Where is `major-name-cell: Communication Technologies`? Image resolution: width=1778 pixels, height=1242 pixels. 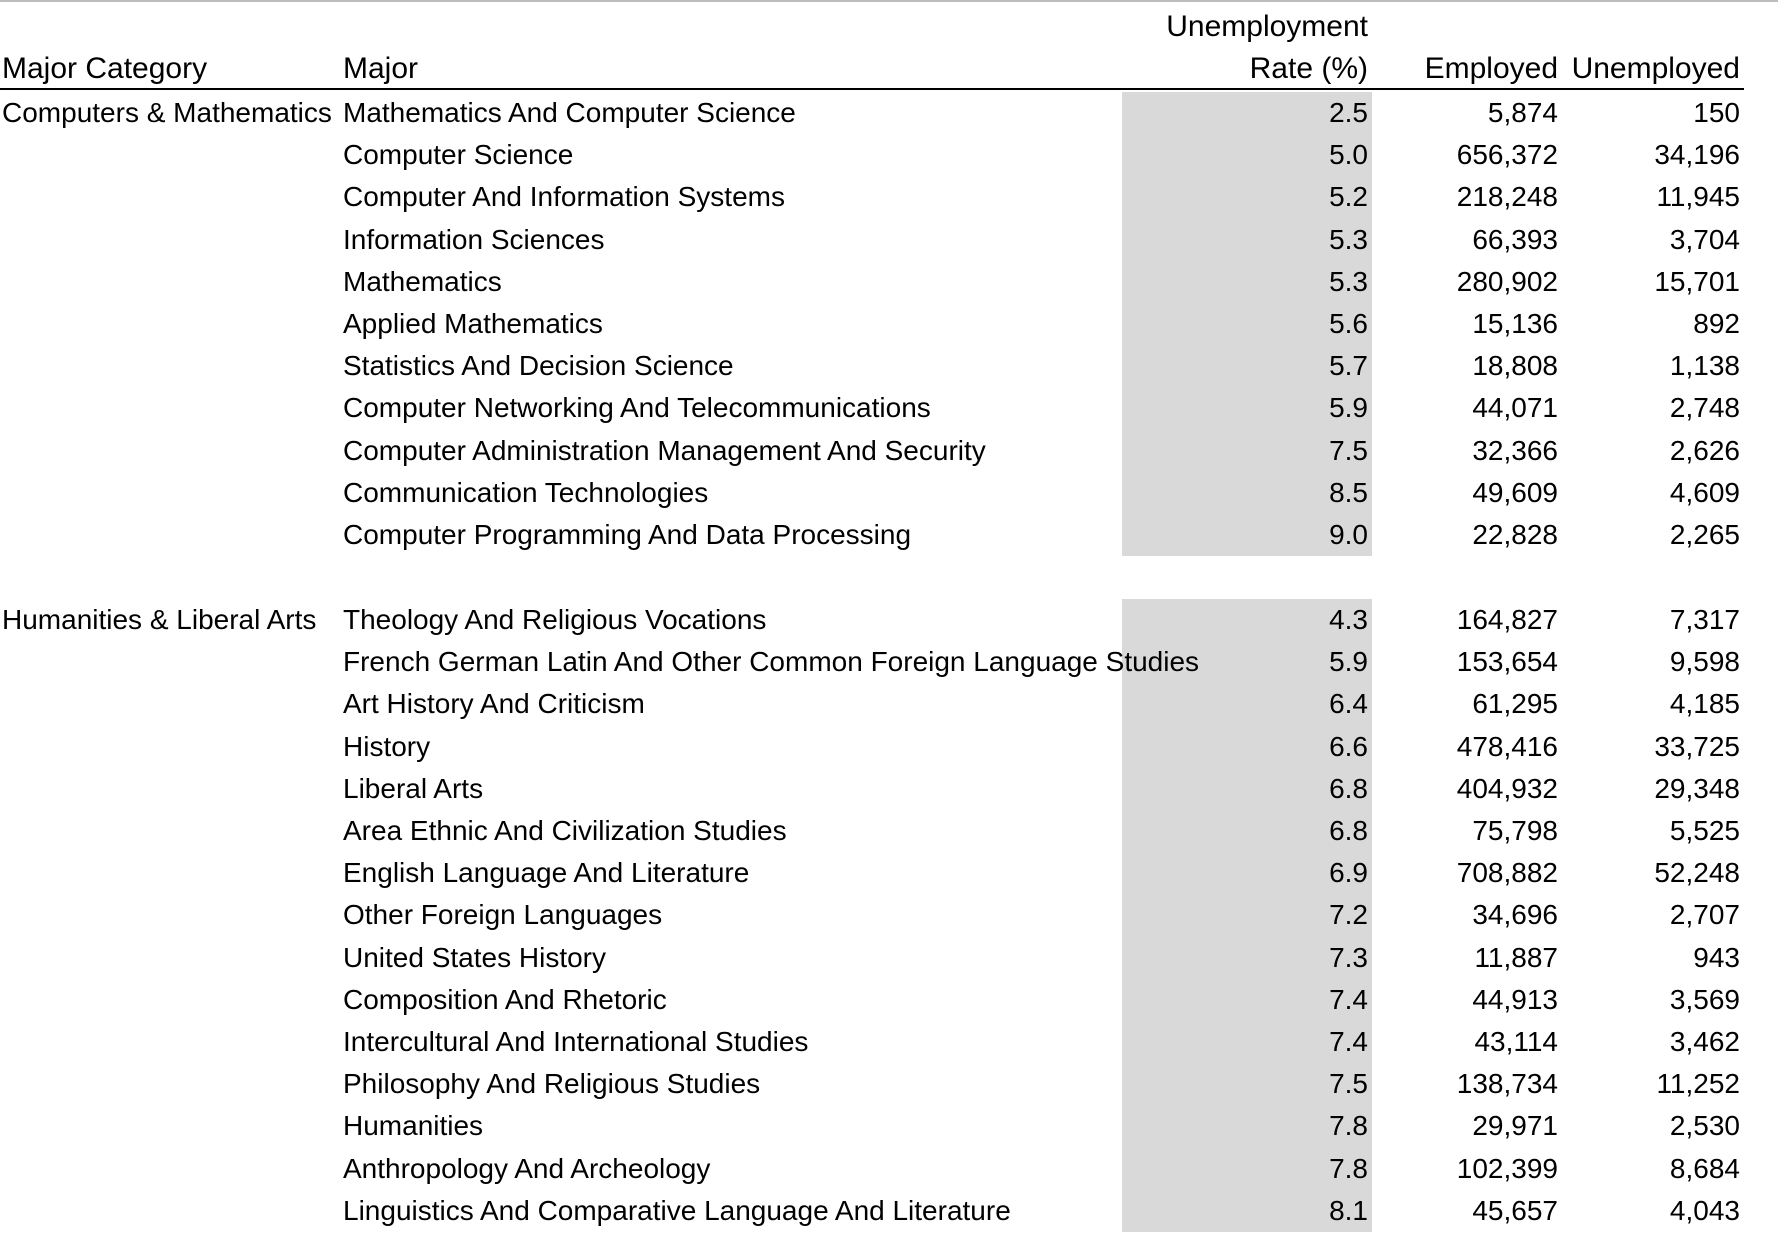 major-name-cell: Communication Technologies is located at coordinates (526, 492).